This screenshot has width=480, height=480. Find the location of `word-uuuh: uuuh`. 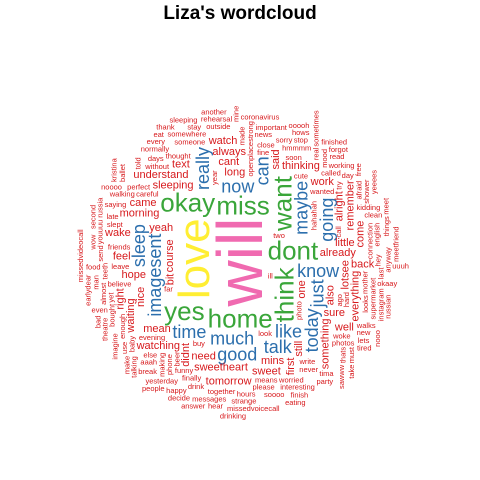

word-uuuh: uuuh is located at coordinates (400, 265).